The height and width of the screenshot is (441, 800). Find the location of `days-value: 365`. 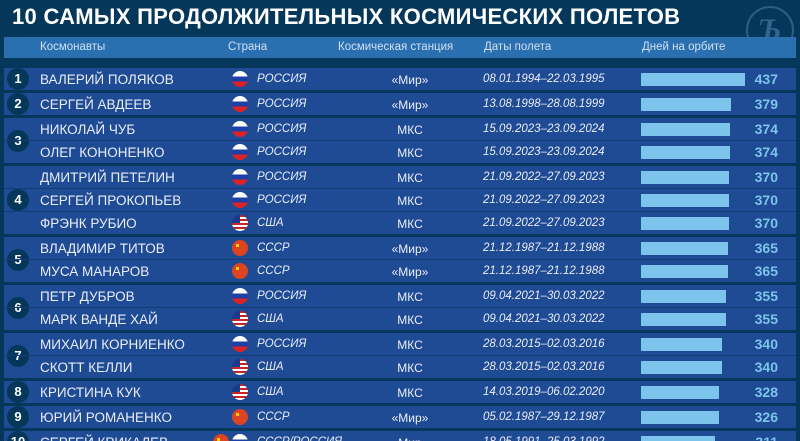

days-value: 365 is located at coordinates (766, 271).